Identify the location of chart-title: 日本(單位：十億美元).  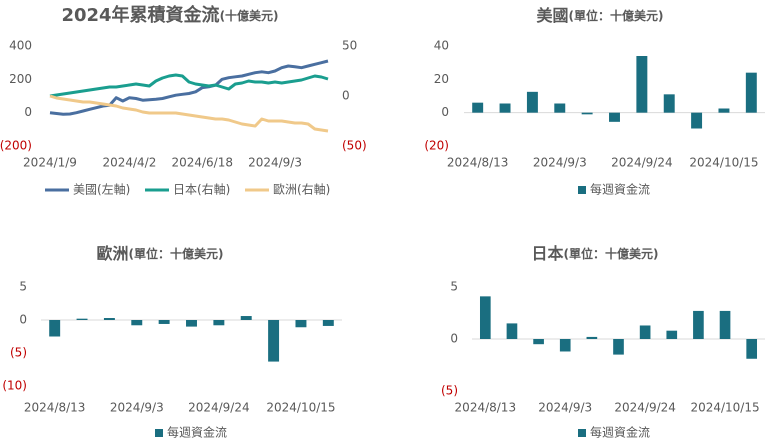
(595, 253).